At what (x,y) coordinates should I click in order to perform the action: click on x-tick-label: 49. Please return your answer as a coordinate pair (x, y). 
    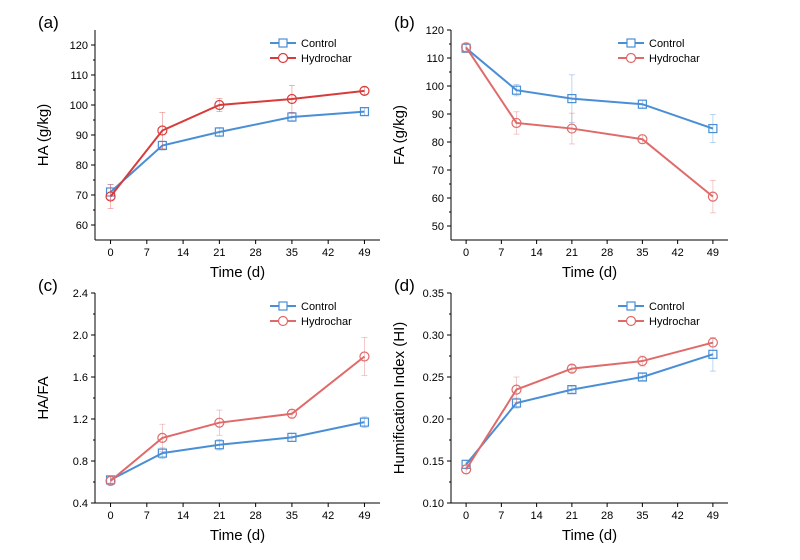
    Looking at the image, I should click on (713, 516).